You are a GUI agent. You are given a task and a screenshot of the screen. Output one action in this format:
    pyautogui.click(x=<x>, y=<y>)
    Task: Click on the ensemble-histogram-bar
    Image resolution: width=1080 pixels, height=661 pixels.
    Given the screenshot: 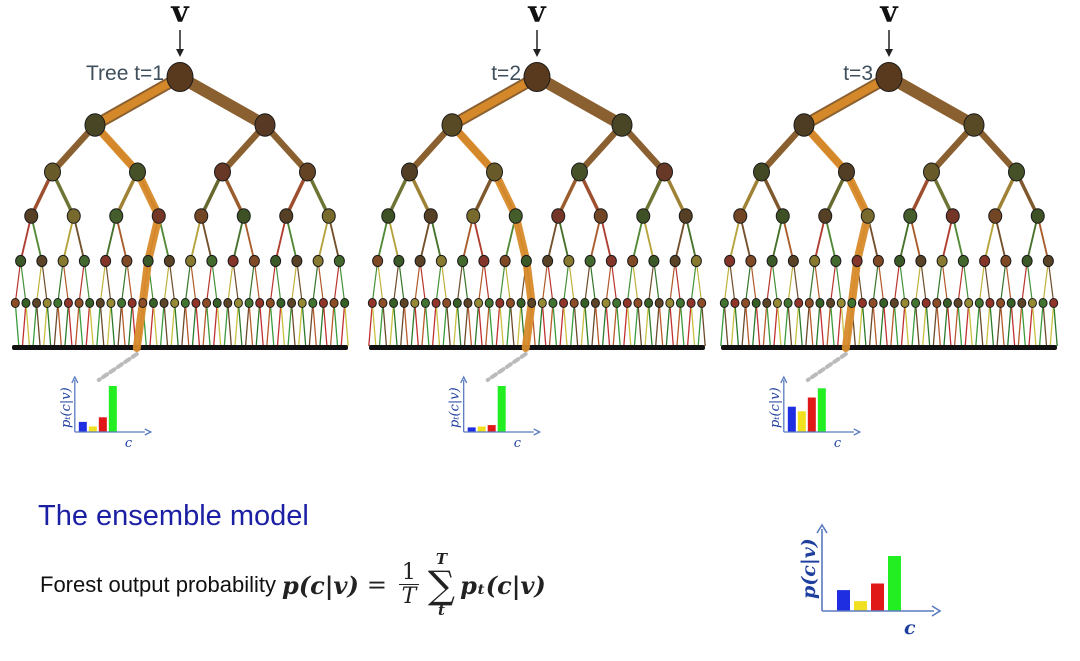 What is the action you would take?
    pyautogui.click(x=894, y=583)
    